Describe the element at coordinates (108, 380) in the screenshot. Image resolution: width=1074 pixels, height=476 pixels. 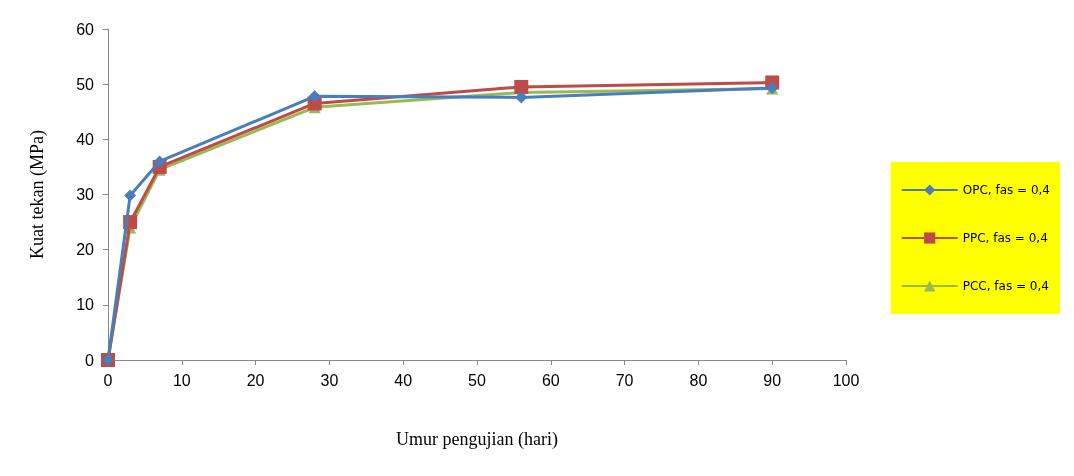
I see `x-tick-label: 0` at that location.